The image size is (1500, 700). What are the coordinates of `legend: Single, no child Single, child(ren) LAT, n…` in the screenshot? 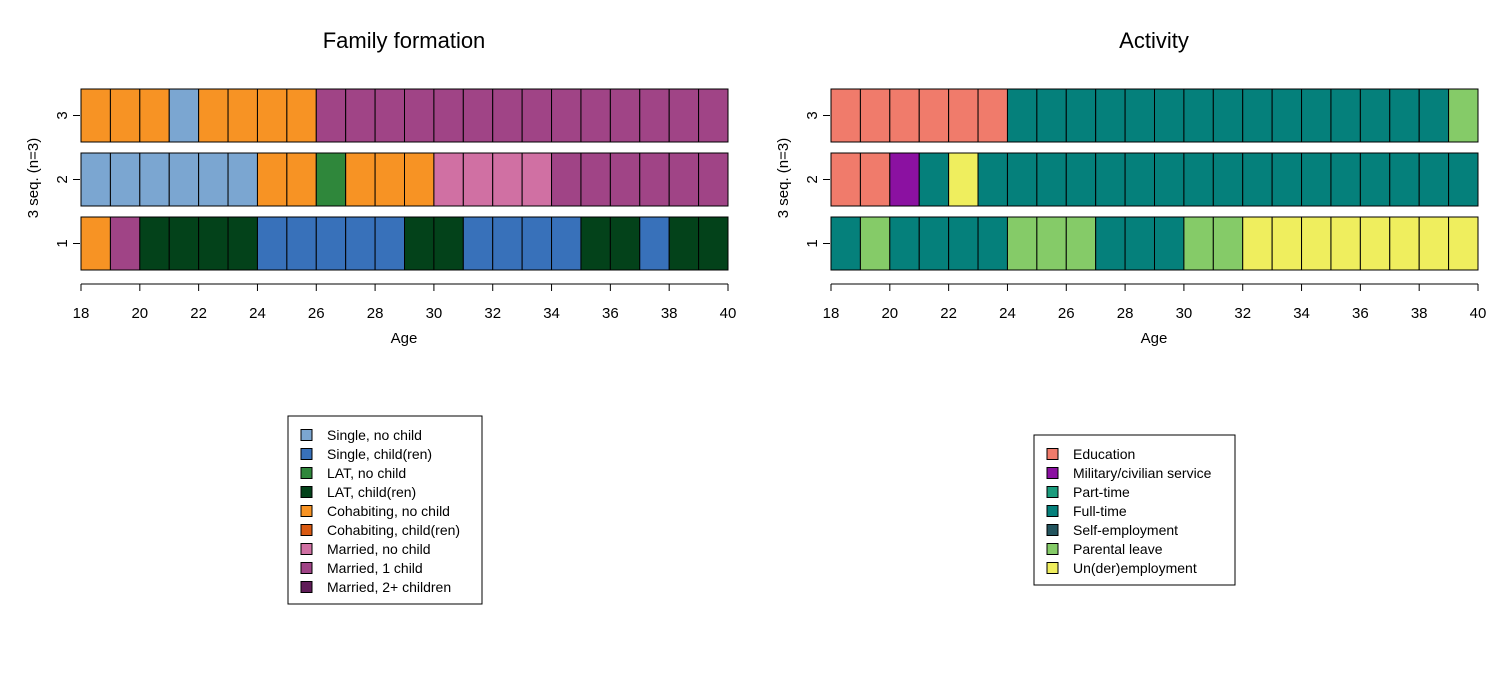 It's located at (385, 510).